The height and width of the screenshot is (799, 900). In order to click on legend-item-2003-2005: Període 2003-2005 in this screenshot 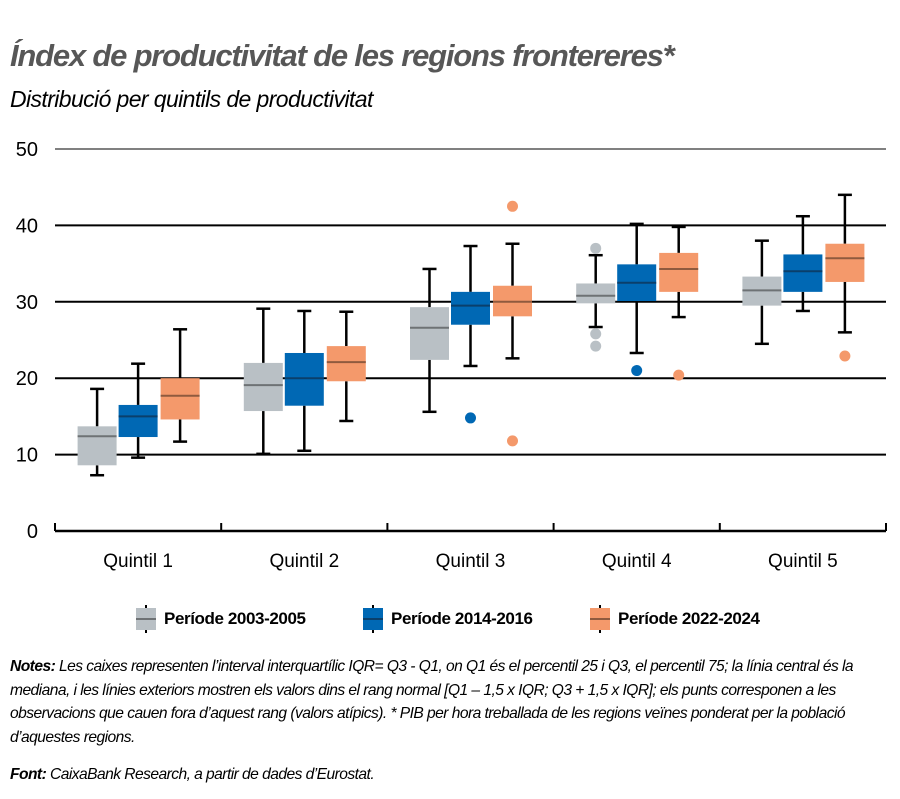, I will do `click(221, 619)`.